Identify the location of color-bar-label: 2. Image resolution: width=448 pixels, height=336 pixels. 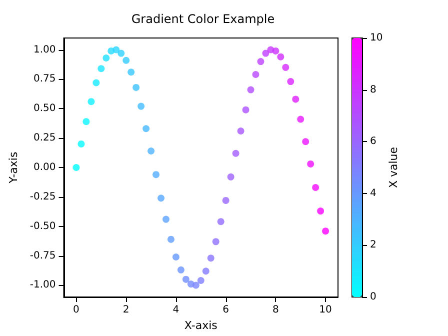
(373, 245).